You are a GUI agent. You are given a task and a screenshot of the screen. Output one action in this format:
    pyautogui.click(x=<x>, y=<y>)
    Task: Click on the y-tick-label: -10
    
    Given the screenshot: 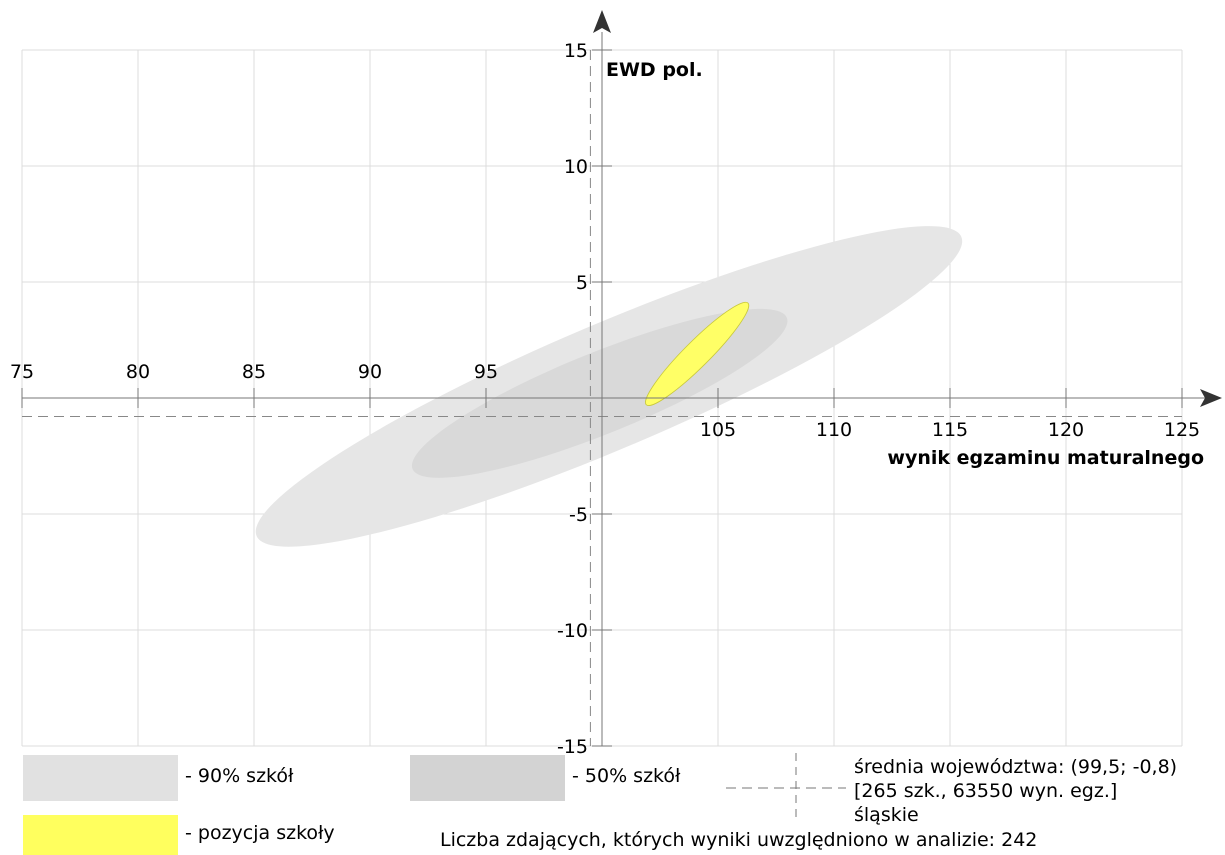 What is the action you would take?
    pyautogui.click(x=572, y=631)
    